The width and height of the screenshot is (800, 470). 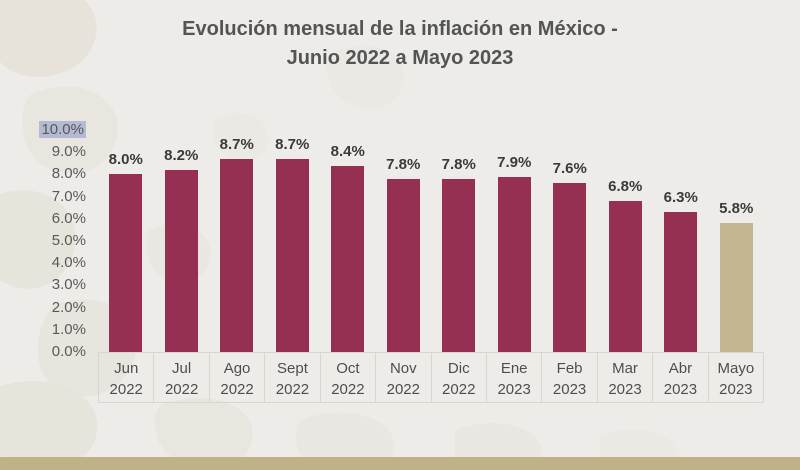 What do you see at coordinates (237, 255) in the screenshot?
I see `bar-ago-2022` at bounding box center [237, 255].